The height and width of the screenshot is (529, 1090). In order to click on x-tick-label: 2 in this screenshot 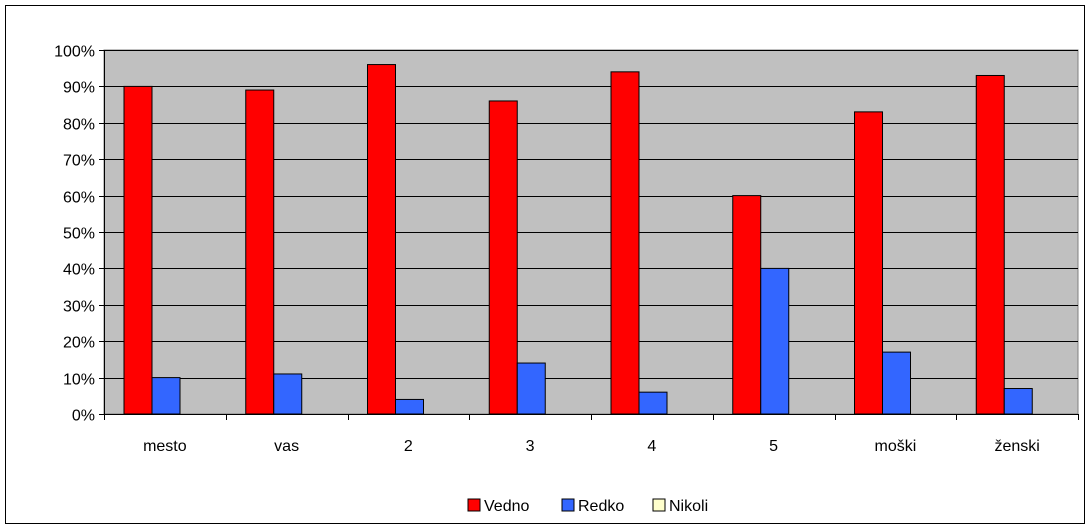, I will do `click(408, 446)`.